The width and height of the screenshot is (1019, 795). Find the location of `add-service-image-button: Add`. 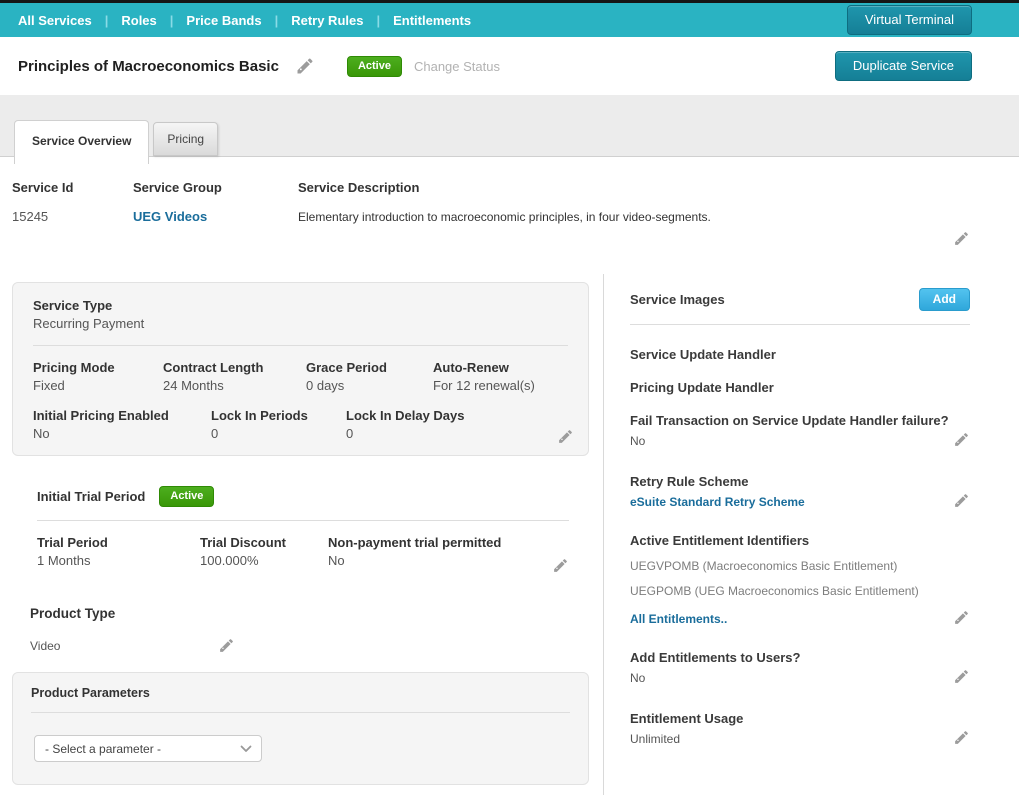

add-service-image-button: Add is located at coordinates (944, 299).